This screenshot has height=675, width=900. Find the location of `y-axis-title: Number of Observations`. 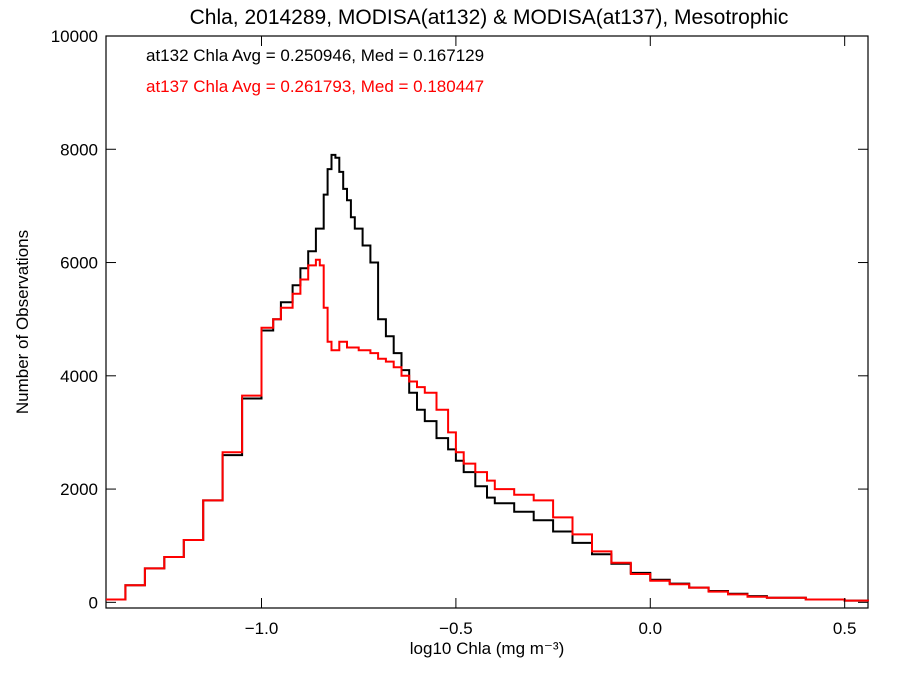

y-axis-title: Number of Observations is located at coordinates (22, 322).